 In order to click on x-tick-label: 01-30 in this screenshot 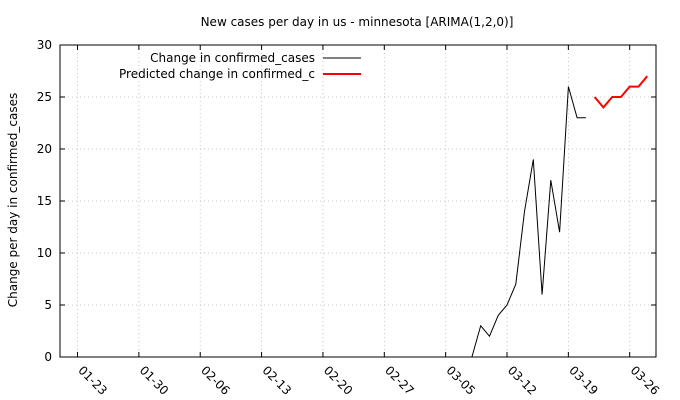, I will do `click(154, 380)`.